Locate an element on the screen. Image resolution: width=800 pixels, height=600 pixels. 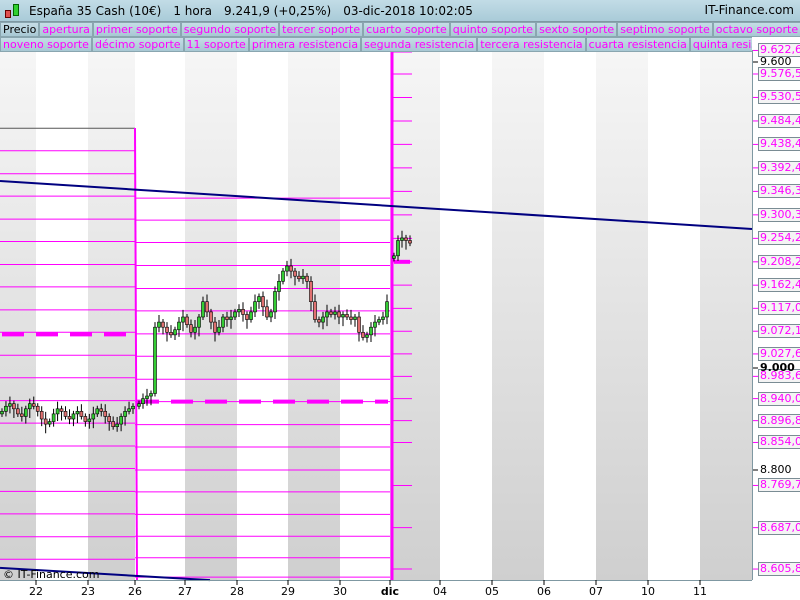
legend-item: segundo soporte is located at coordinates (230, 29).